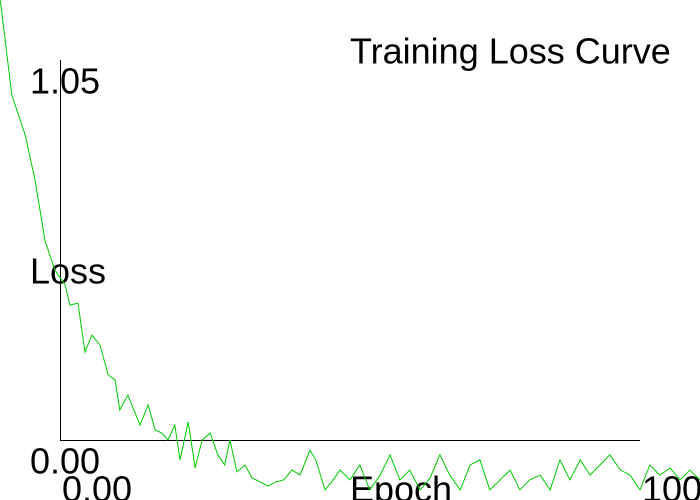  Describe the element at coordinates (97, 484) in the screenshot. I see `x-tick-label: 0.00` at that location.